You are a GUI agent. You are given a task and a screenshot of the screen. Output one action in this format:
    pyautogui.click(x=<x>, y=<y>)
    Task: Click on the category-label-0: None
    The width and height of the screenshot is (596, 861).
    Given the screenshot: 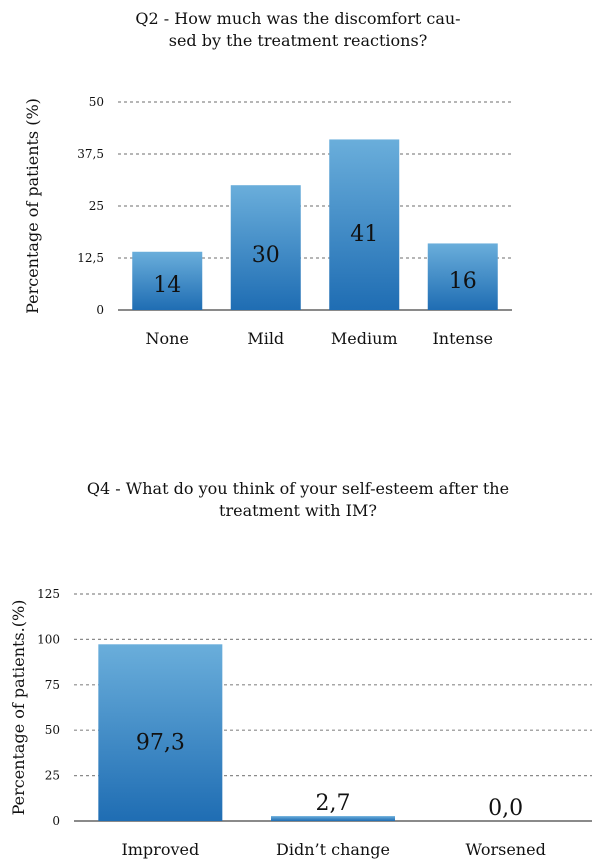 What is the action you would take?
    pyautogui.click(x=167, y=338)
    